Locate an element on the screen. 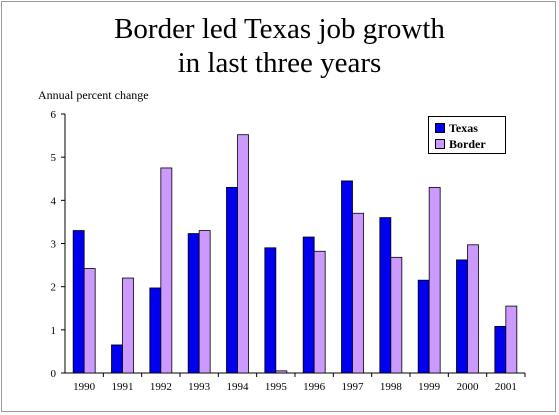 Image resolution: width=559 pixels, height=415 pixels. x-tick-label-2001: 2001 is located at coordinates (506, 387).